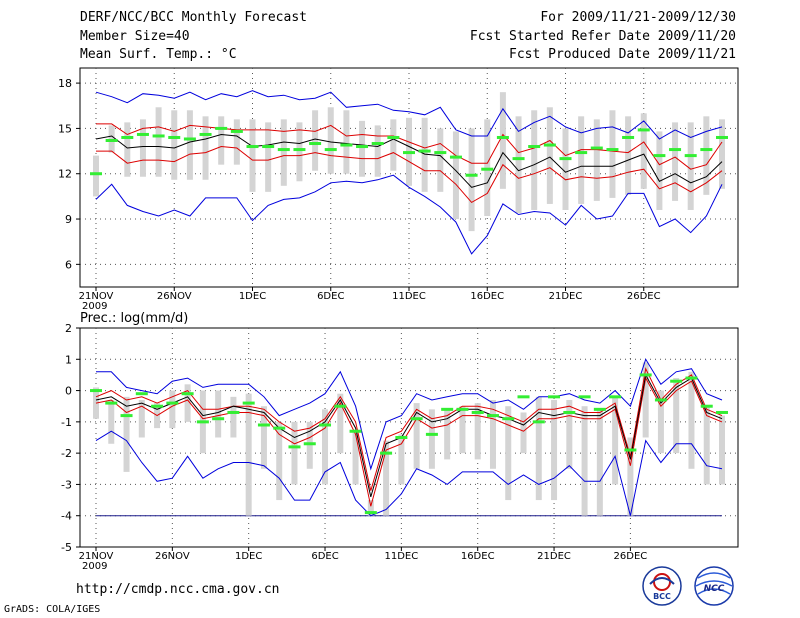 Image resolution: width=800 pixels, height=618 pixels. I want to click on temp-mean-line, so click(409, 160).